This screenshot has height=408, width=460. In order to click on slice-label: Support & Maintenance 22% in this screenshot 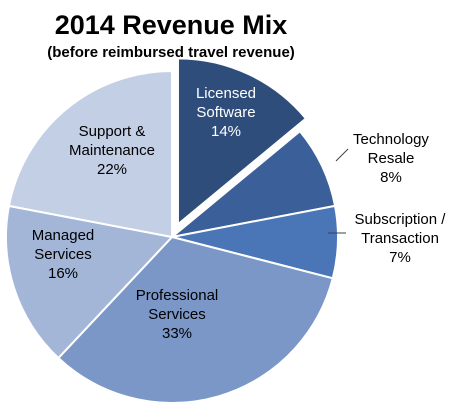, I will do `click(112, 150)`.